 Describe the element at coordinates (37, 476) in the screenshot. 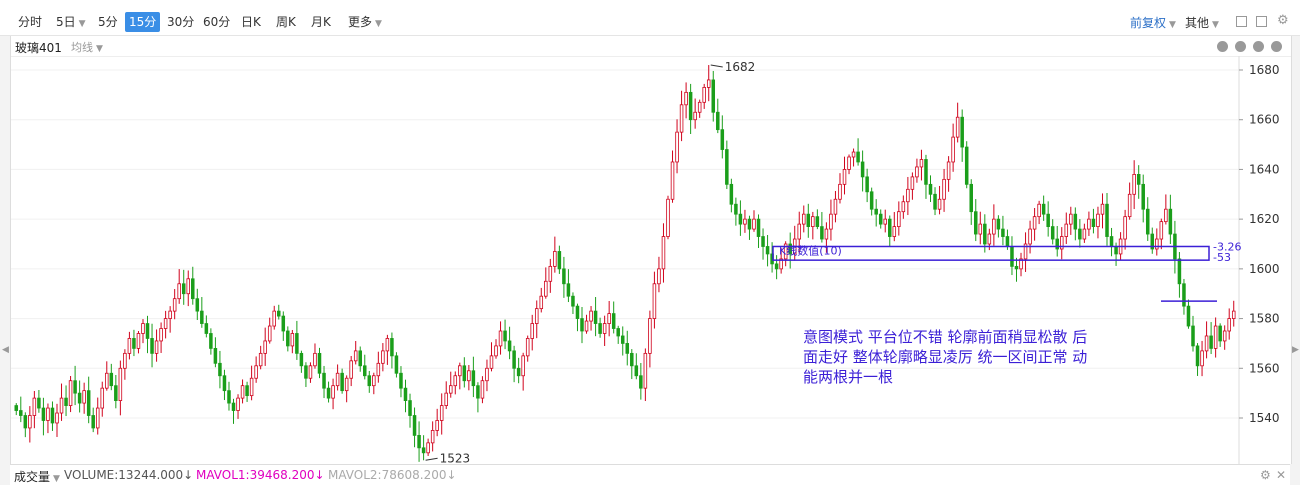

I see `volume-dropdown: 成交量 ▼` at that location.